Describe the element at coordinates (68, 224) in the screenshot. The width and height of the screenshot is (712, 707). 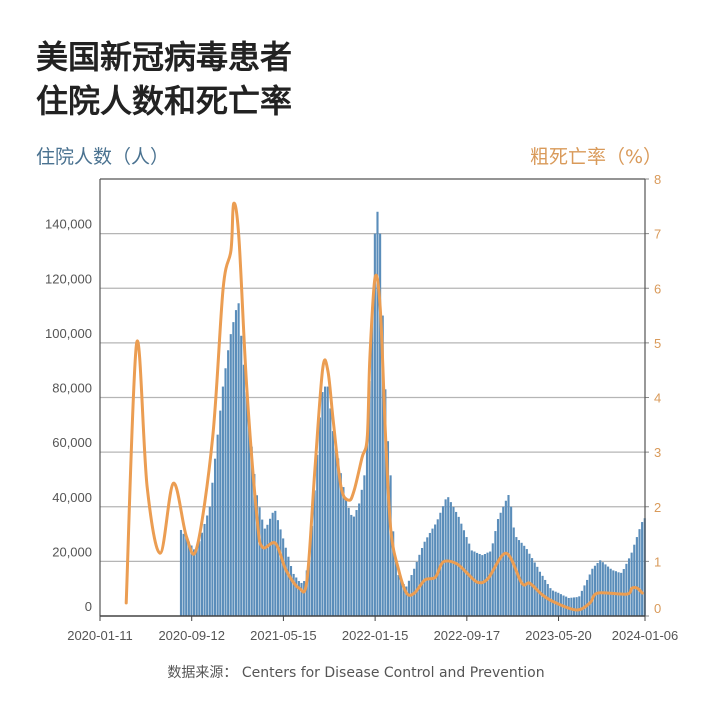
I see `y-left-tick-label: 140,000` at that location.